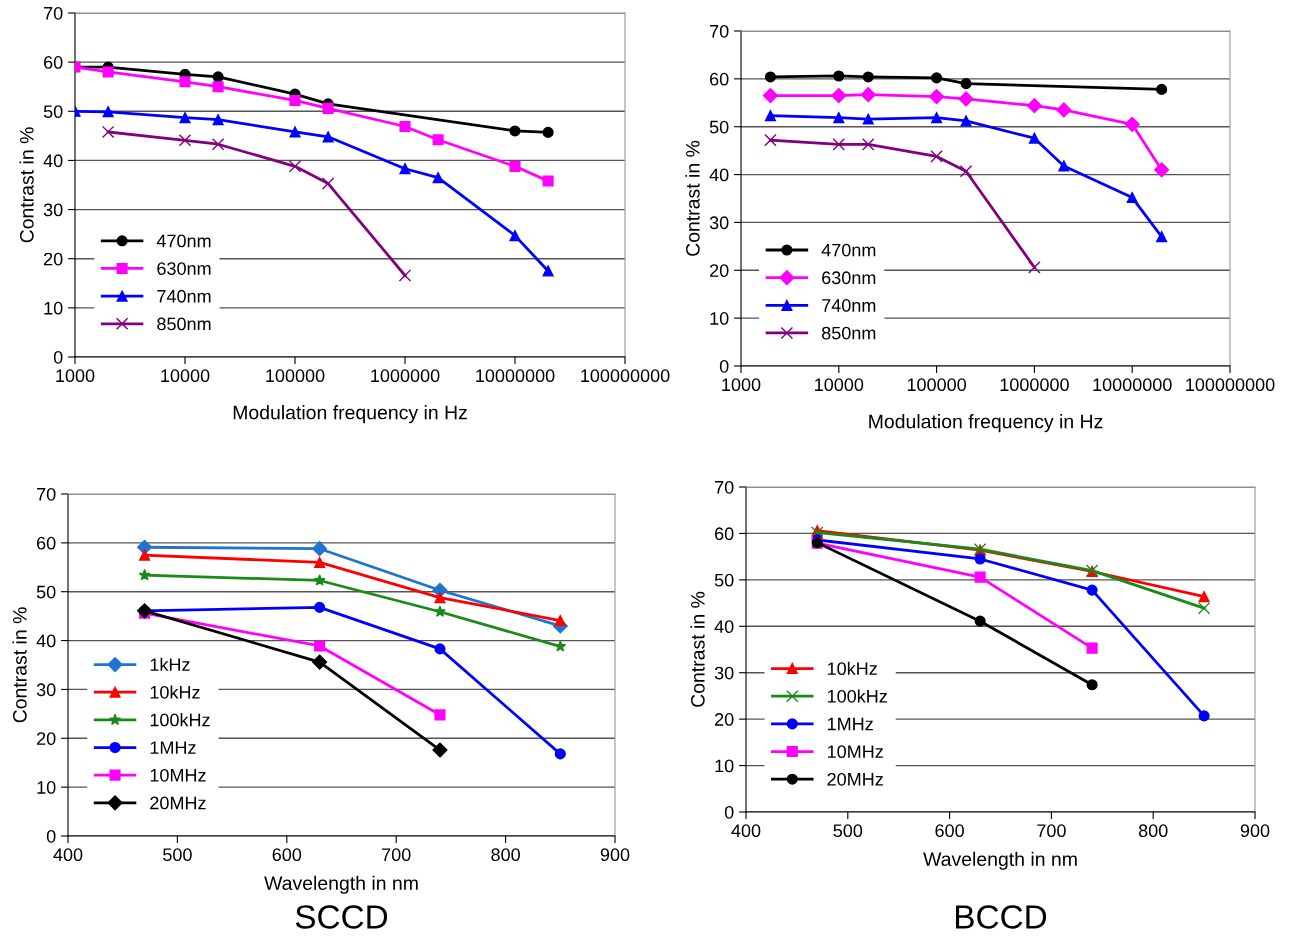 The width and height of the screenshot is (1297, 941). I want to click on legend-label: 1kHz, so click(170, 664).